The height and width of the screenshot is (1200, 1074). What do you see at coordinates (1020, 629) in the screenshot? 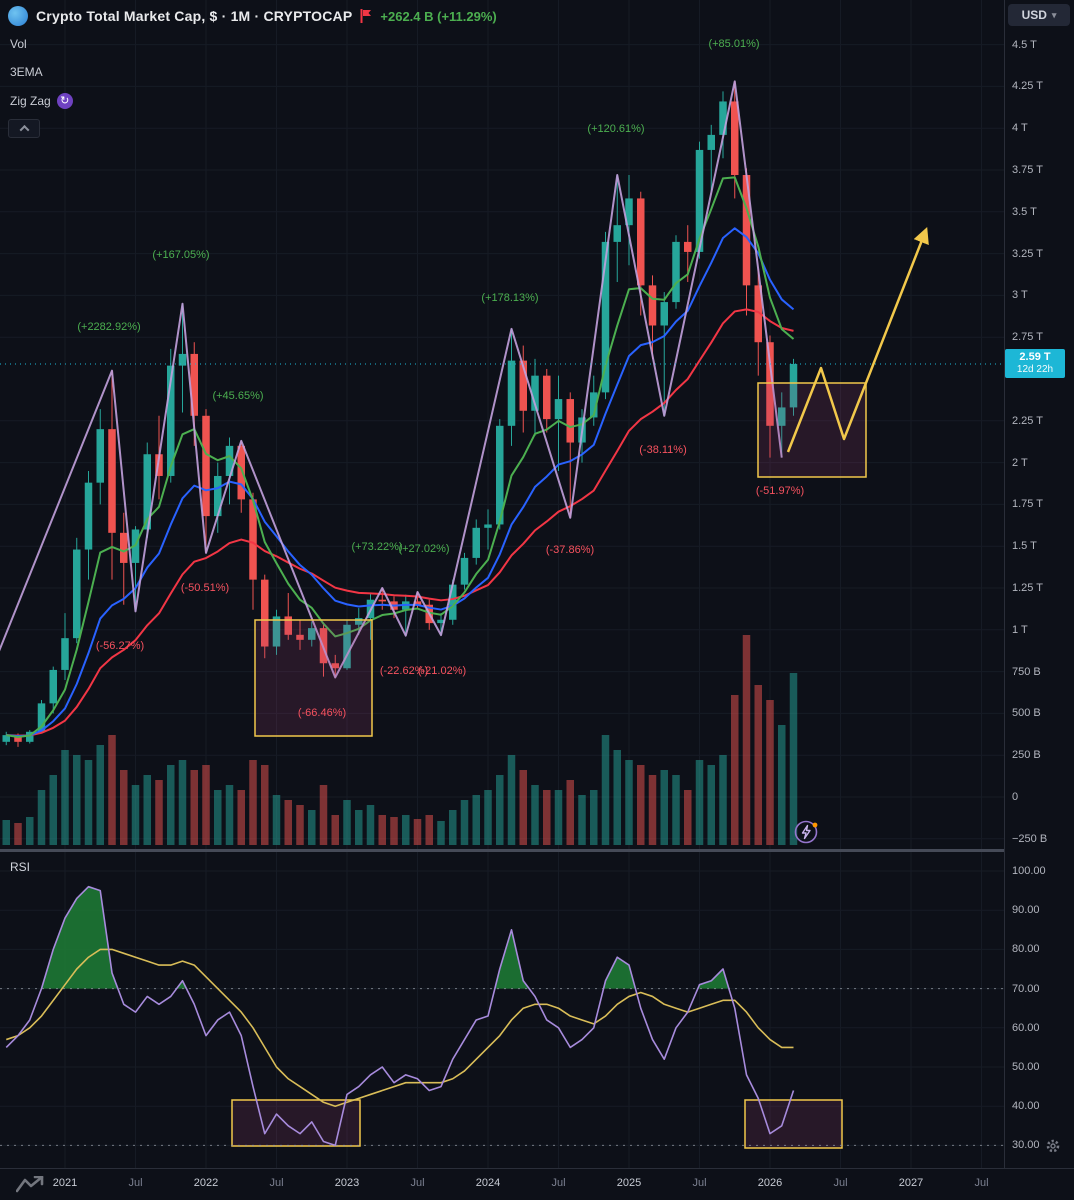
I see `axis-tick-label: 1 T` at bounding box center [1020, 629].